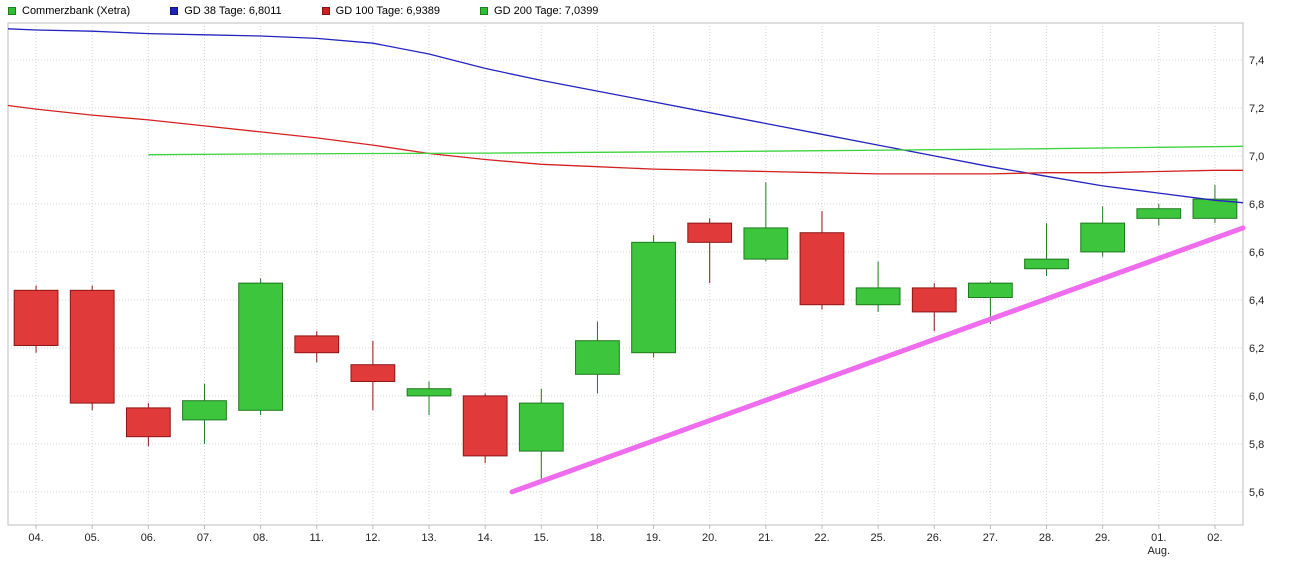 The image size is (1290, 561). I want to click on legend-item-gd200: GD 200 Tage: 7,0399, so click(539, 11).